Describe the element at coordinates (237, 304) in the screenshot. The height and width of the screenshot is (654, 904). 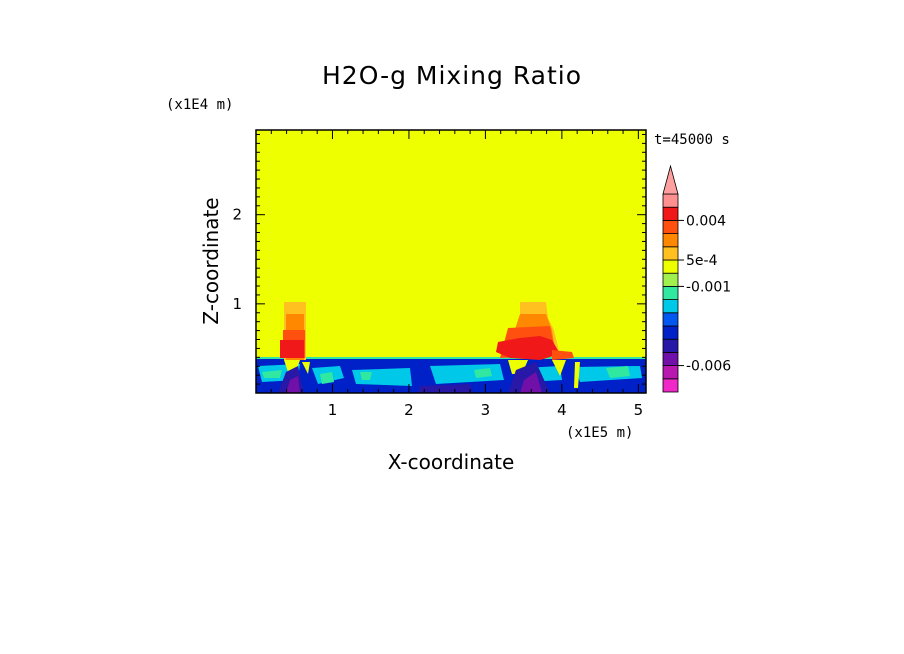
I see `y-tick-label: 1` at that location.